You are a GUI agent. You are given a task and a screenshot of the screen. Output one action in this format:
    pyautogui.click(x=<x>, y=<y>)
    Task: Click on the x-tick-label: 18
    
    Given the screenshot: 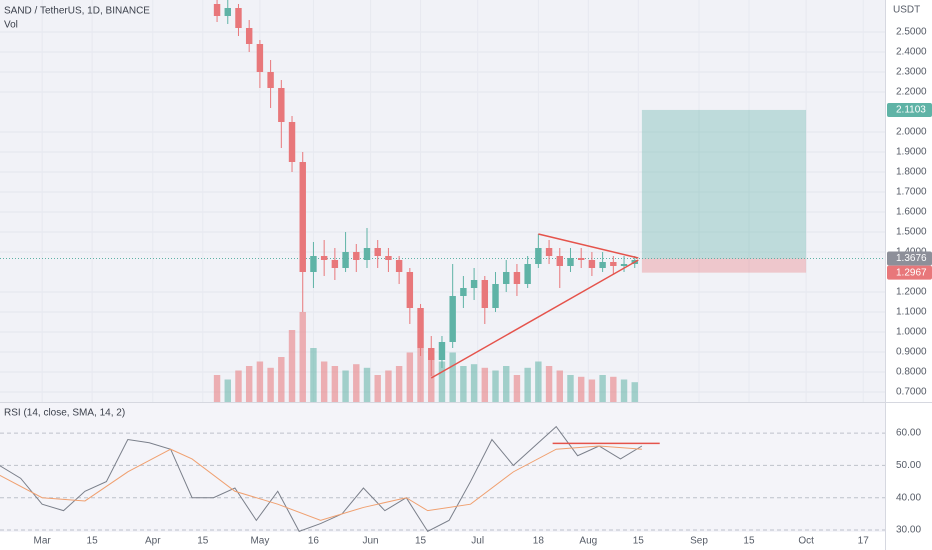 What is the action you would take?
    pyautogui.click(x=539, y=541)
    